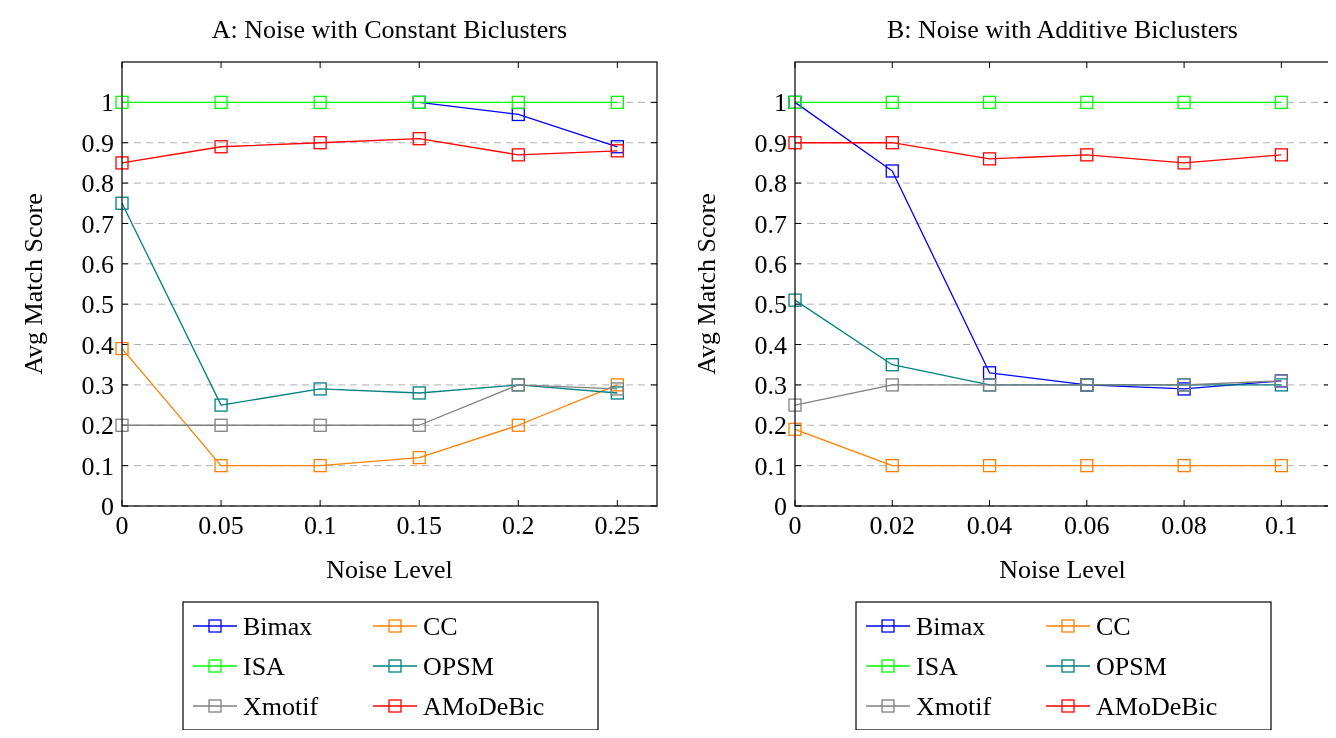  Describe the element at coordinates (221, 525) in the screenshot. I see `x-tick-label: 0.05` at that location.